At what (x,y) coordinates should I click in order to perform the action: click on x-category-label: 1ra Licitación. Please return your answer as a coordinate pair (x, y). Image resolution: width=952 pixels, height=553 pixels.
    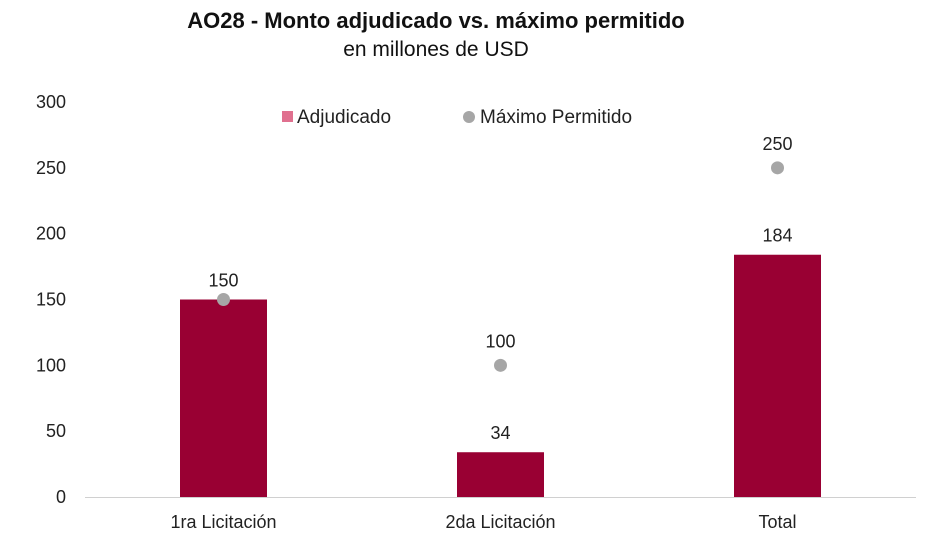
    Looking at the image, I should click on (223, 522).